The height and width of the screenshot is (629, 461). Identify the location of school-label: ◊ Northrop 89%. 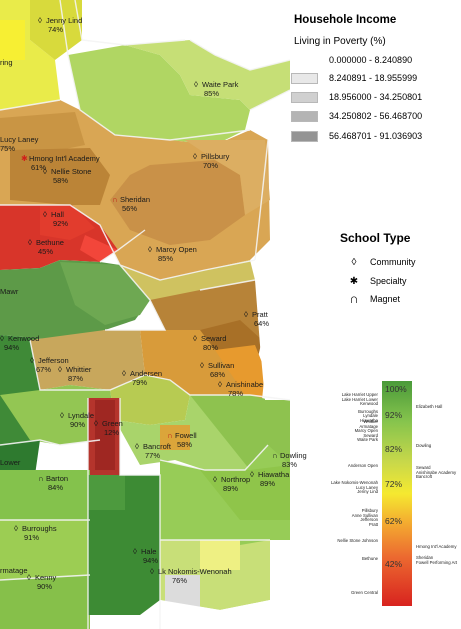
(232, 484).